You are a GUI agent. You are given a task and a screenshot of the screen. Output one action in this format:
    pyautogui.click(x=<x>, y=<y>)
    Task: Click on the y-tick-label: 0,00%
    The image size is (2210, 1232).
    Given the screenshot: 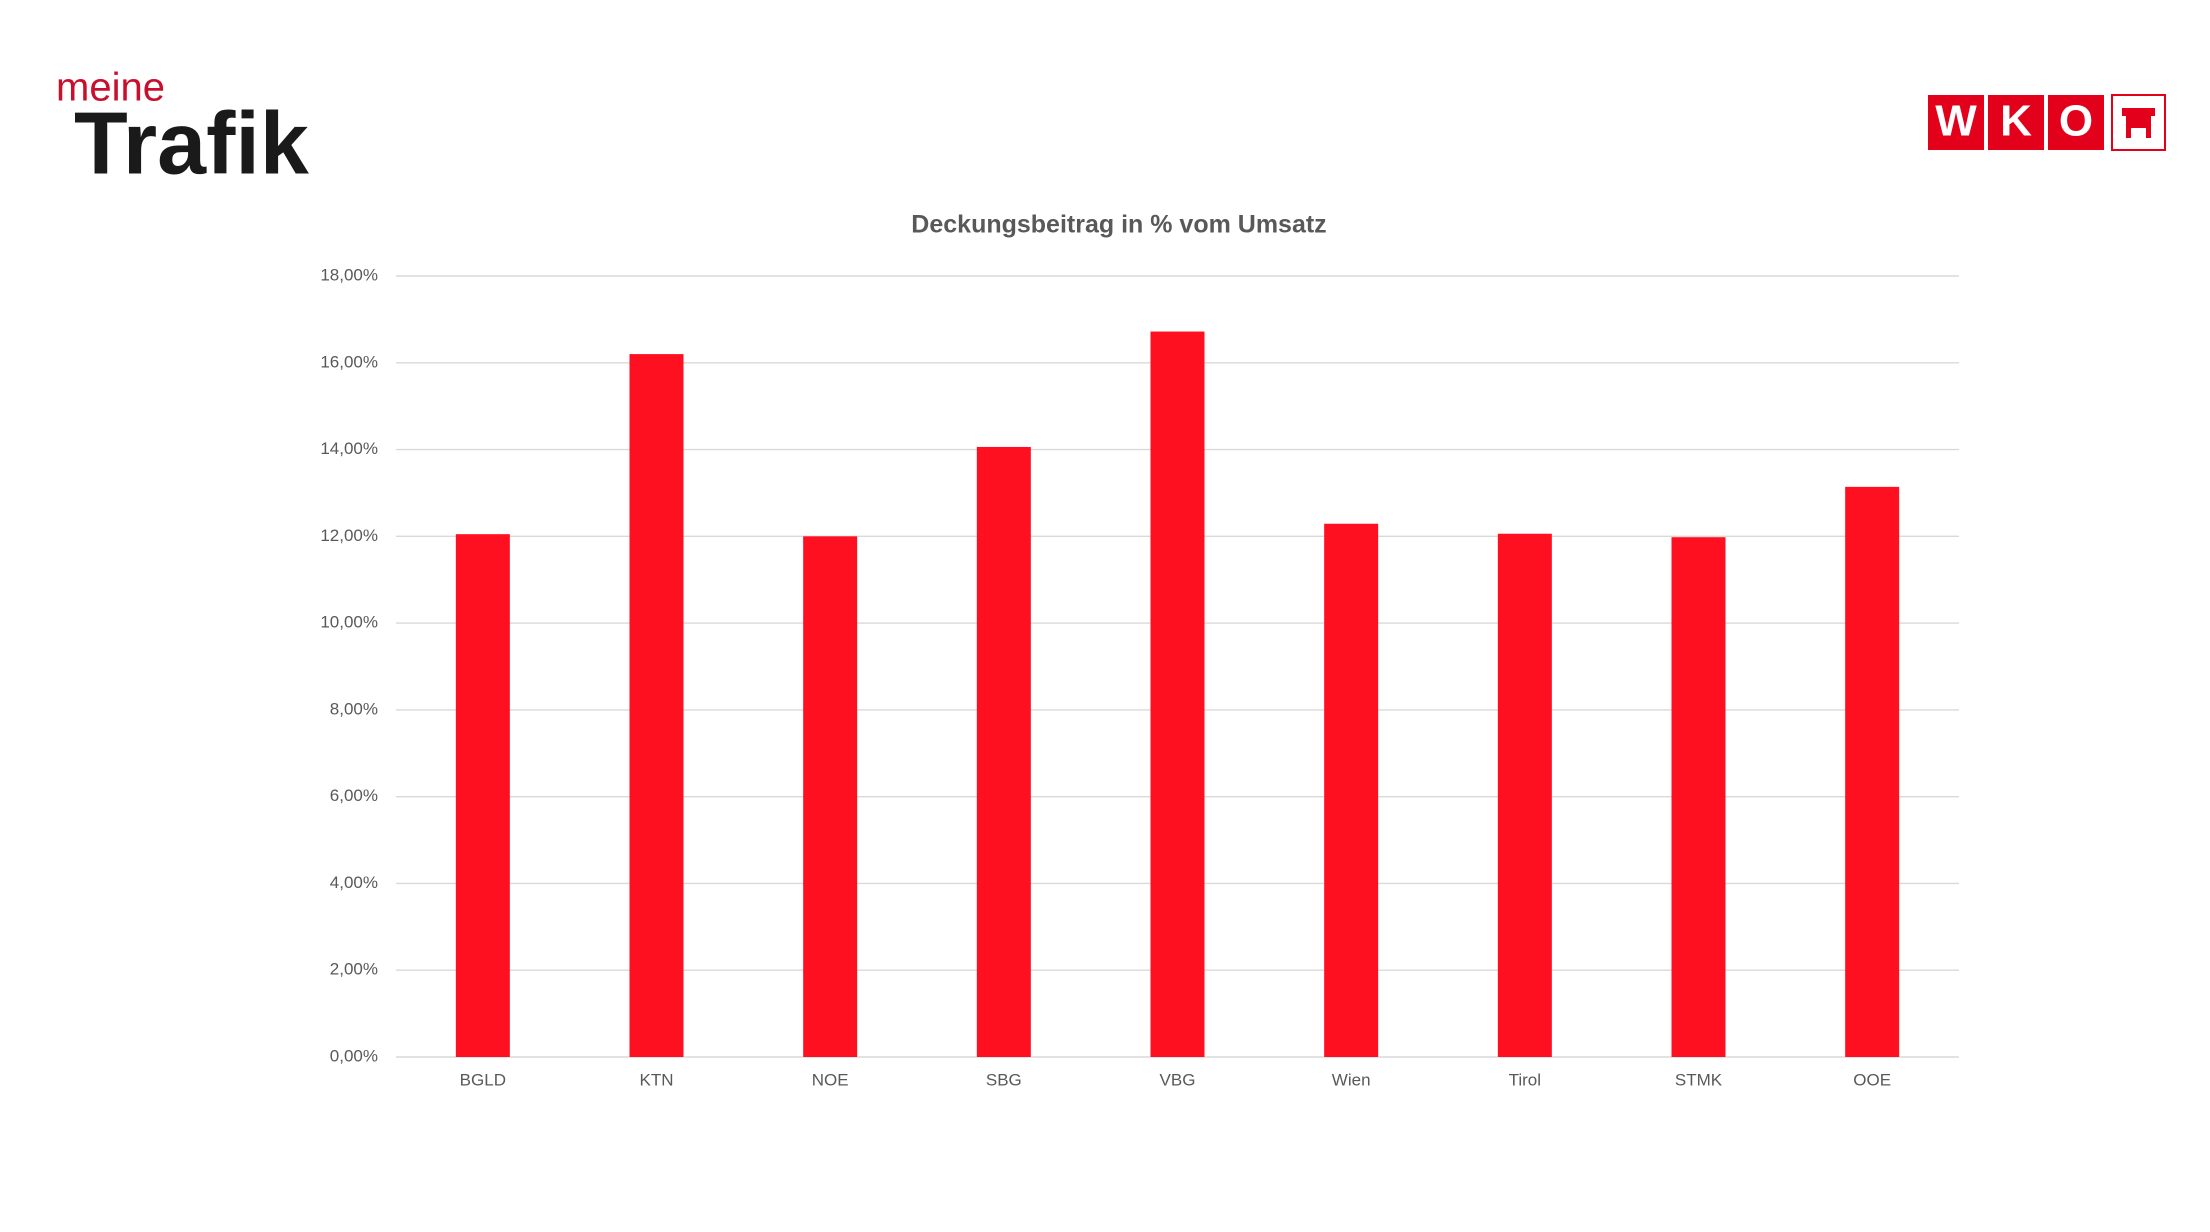 What is the action you would take?
    pyautogui.click(x=354, y=1055)
    